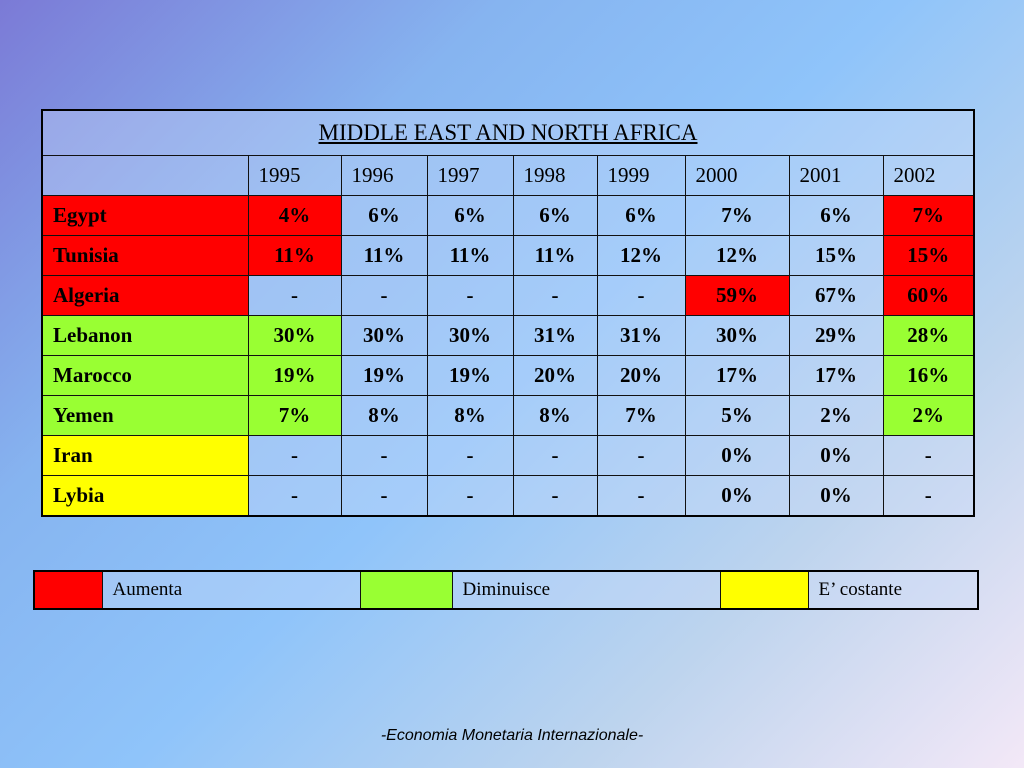 This screenshot has height=768, width=1024. What do you see at coordinates (737, 295) in the screenshot?
I see `value-cell: 59%` at bounding box center [737, 295].